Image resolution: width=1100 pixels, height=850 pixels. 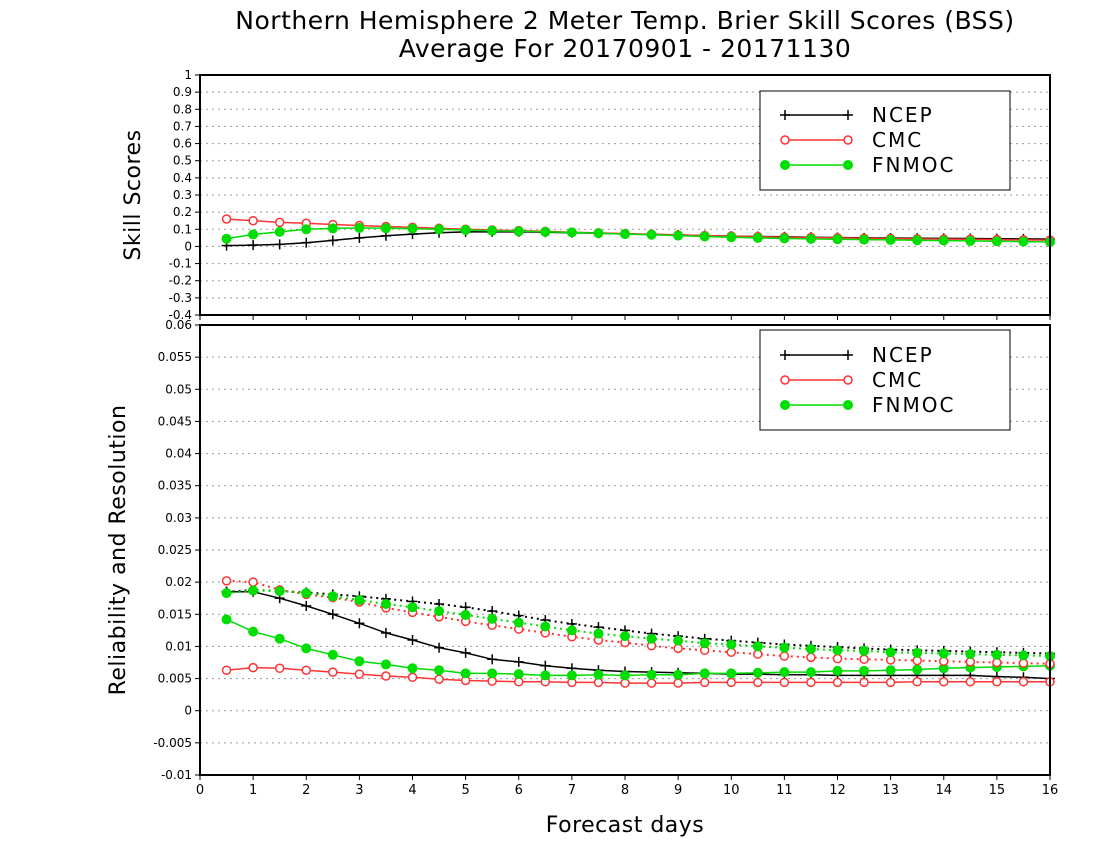 I want to click on reliability-resolution-legend-entry-fnmoc: FNMOC, so click(x=866, y=405).